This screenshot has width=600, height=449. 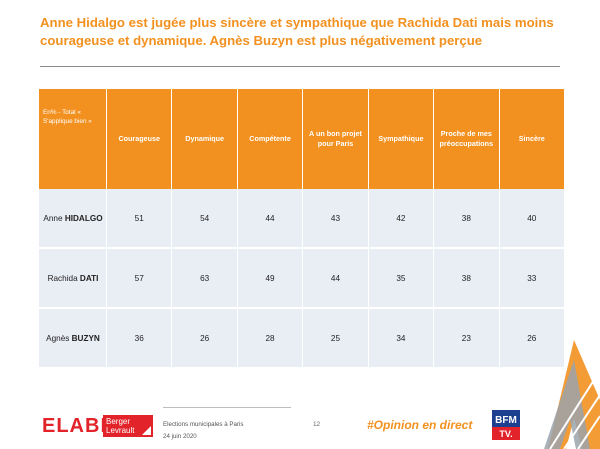 I want to click on row-label: Rachida DATI, so click(x=73, y=277).